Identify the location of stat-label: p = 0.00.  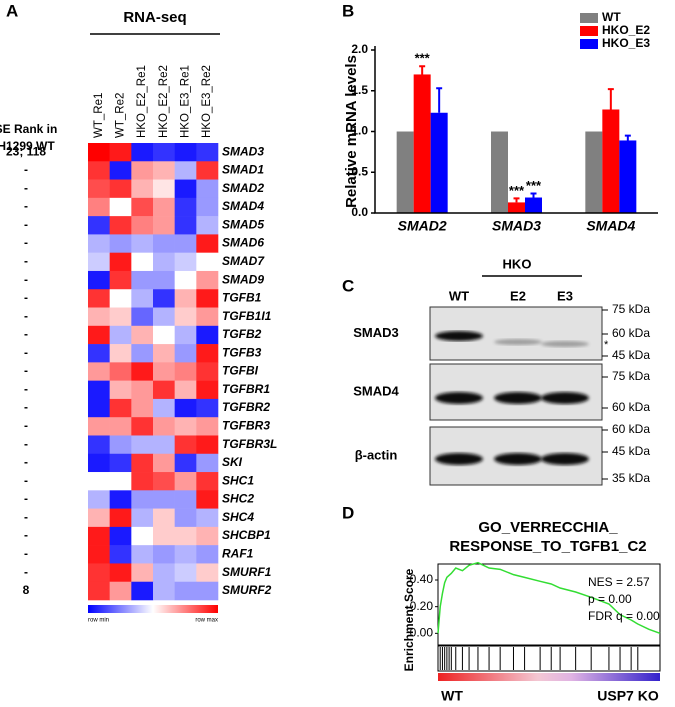
(610, 599).